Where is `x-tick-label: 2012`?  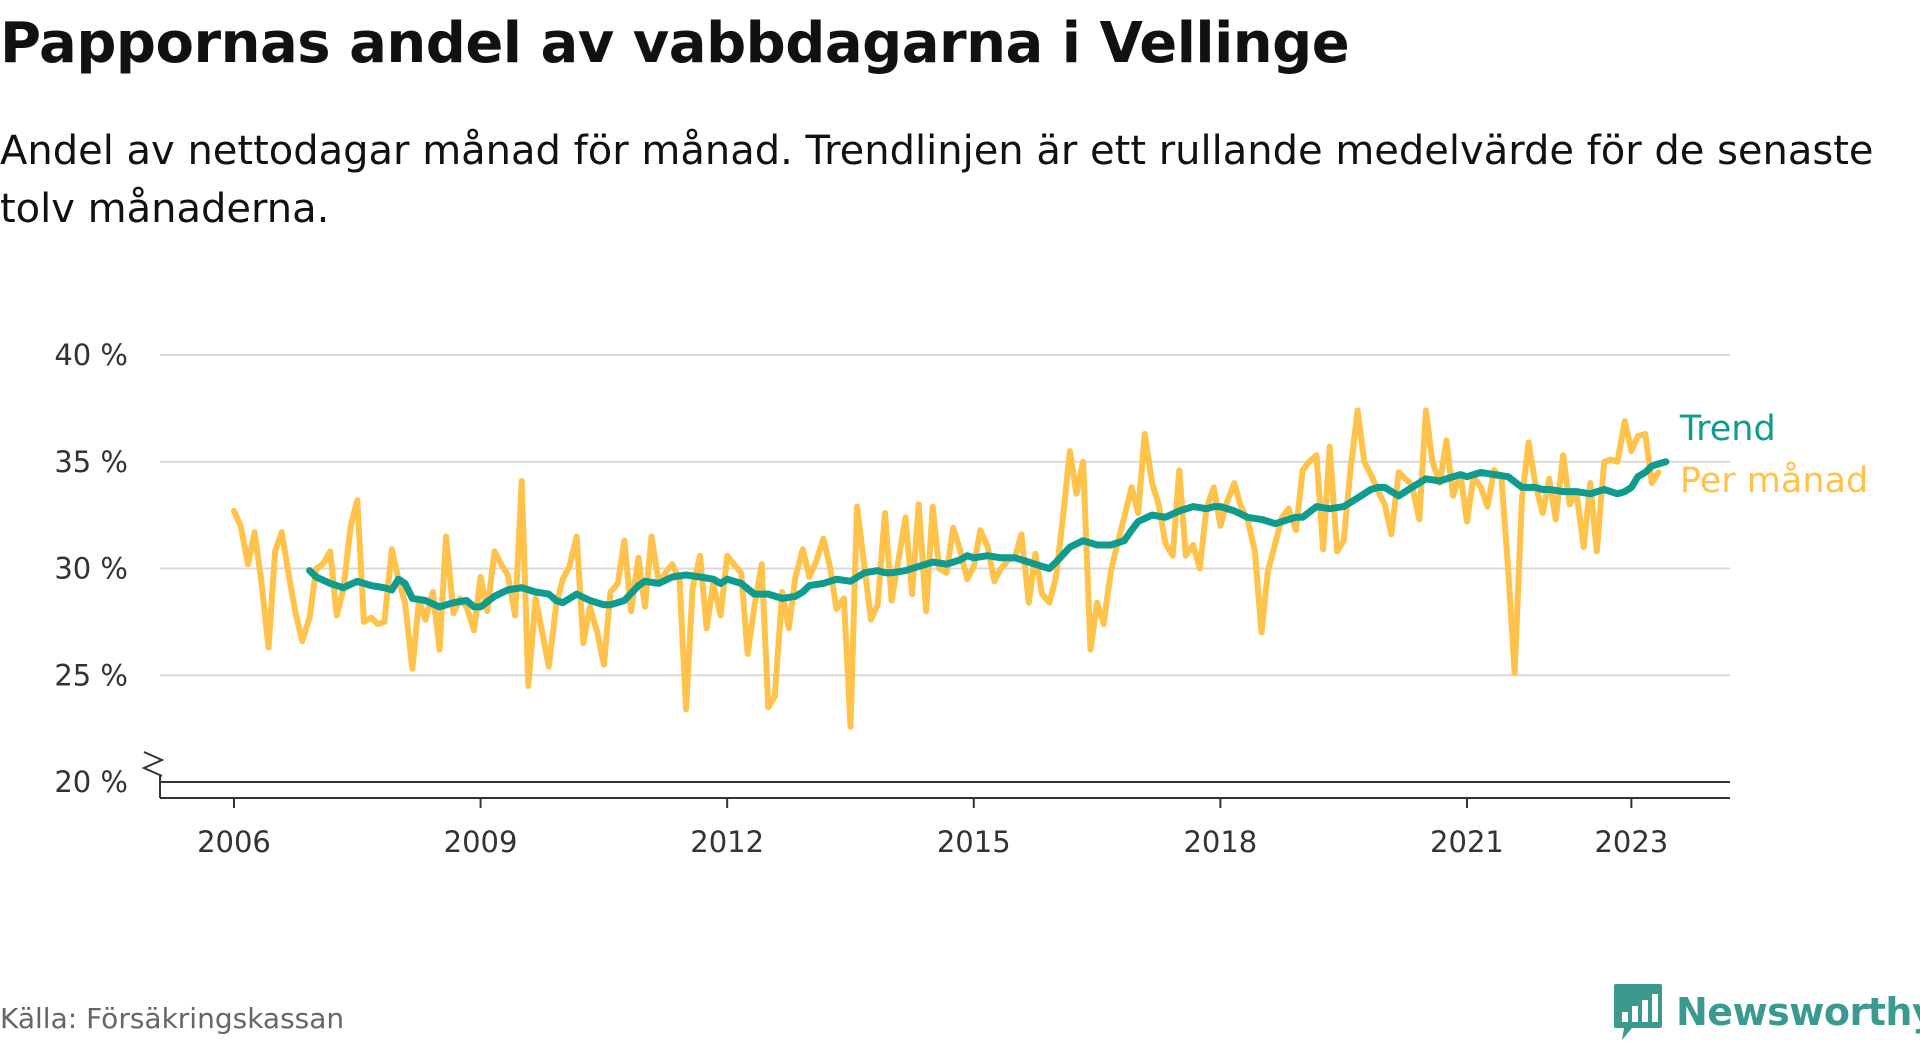 x-tick-label: 2012 is located at coordinates (727, 842).